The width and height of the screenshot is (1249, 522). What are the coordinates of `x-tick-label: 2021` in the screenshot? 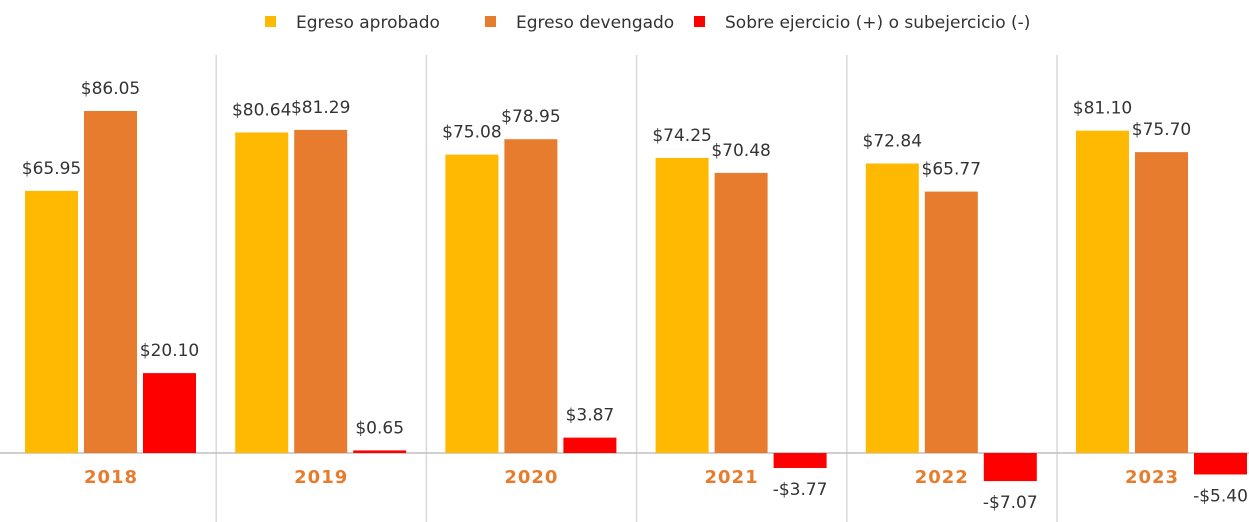 It's located at (732, 477).